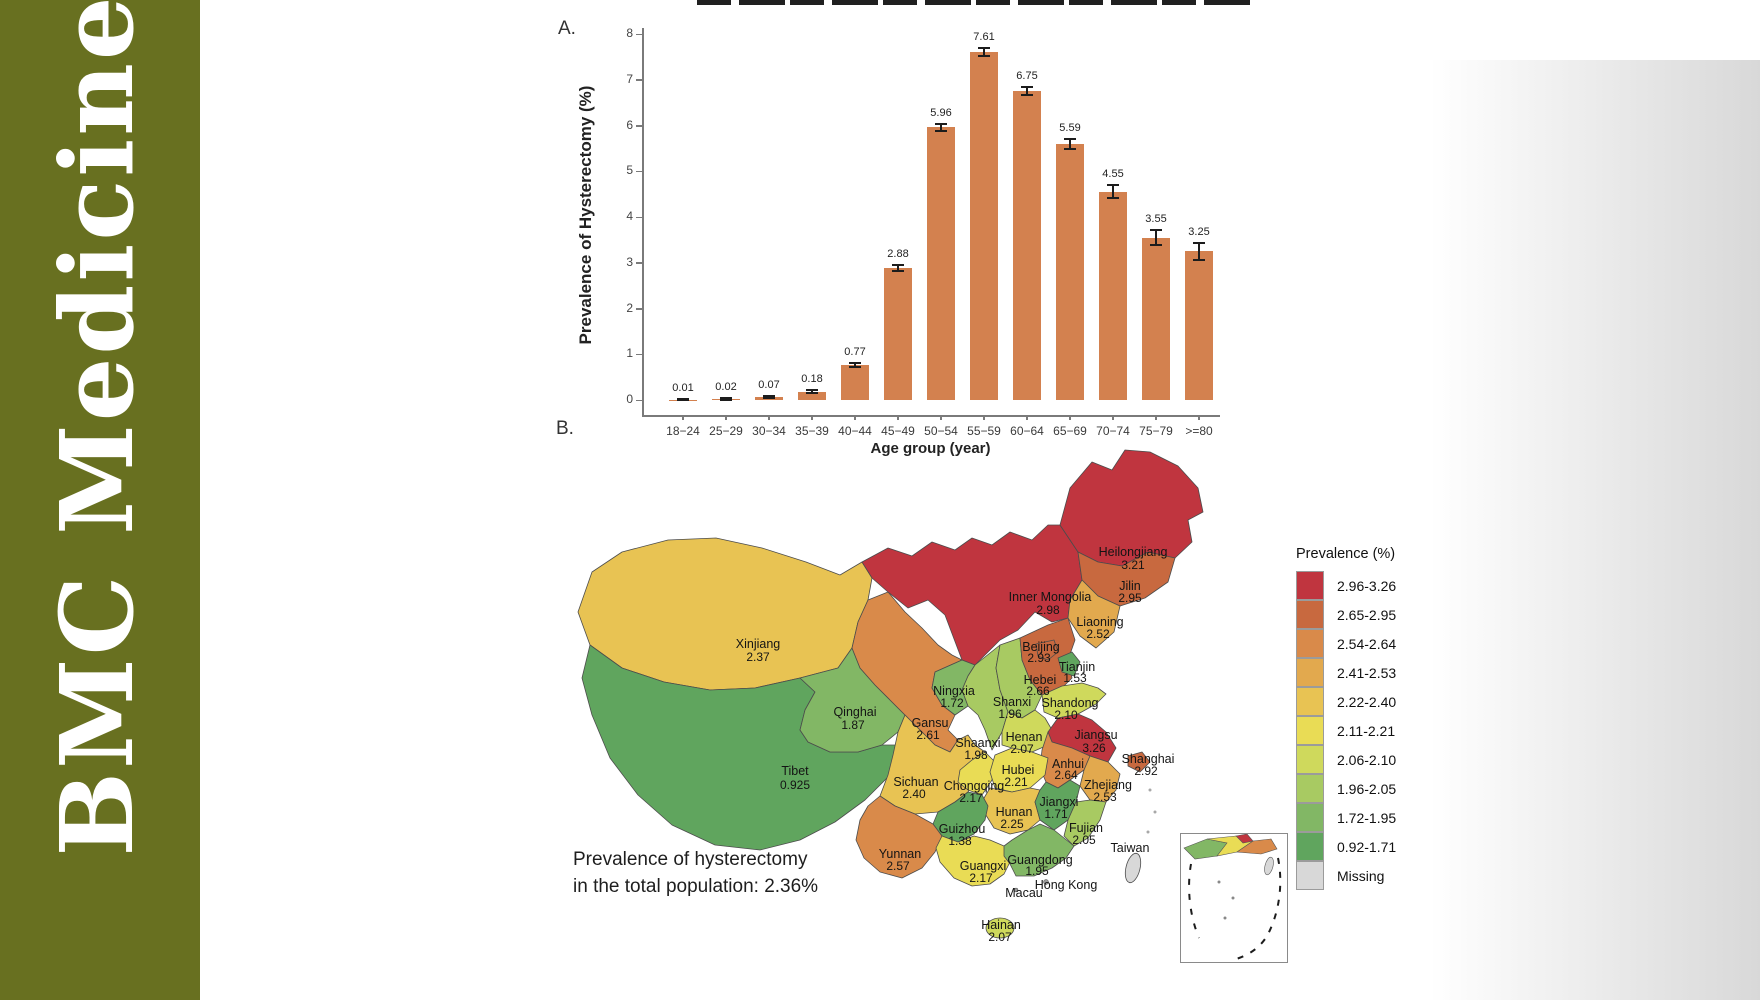 The width and height of the screenshot is (1760, 1000). What do you see at coordinates (1014, 812) in the screenshot?
I see `label-hunan: Hunan` at bounding box center [1014, 812].